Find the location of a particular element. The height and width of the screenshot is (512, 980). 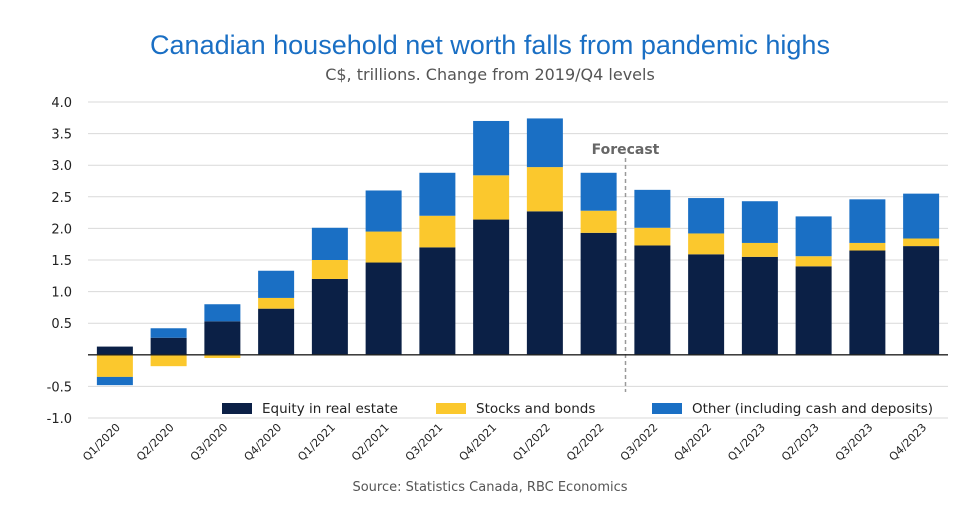

y-tick-label: 1.0 is located at coordinates (61, 293).